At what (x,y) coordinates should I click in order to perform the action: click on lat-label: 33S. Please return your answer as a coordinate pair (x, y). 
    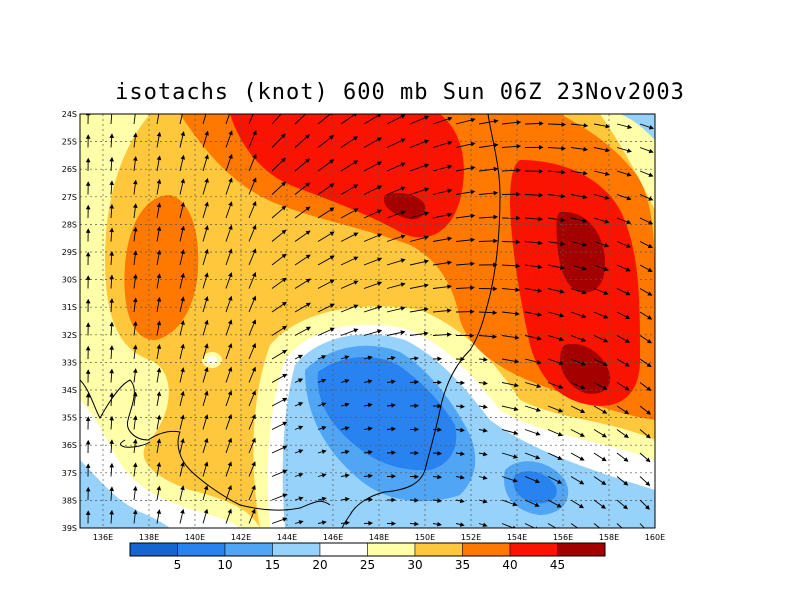
    Looking at the image, I should click on (69, 362).